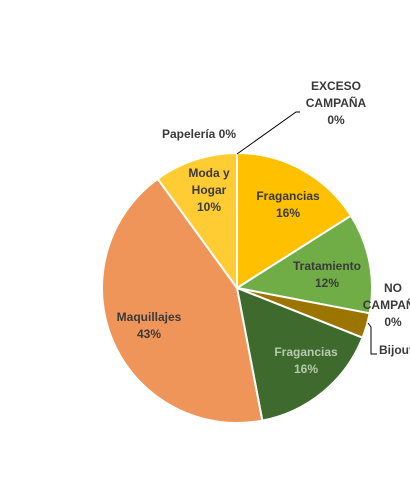 The width and height of the screenshot is (410, 490). I want to click on data-label: Tratamiento 12%, so click(327, 274).